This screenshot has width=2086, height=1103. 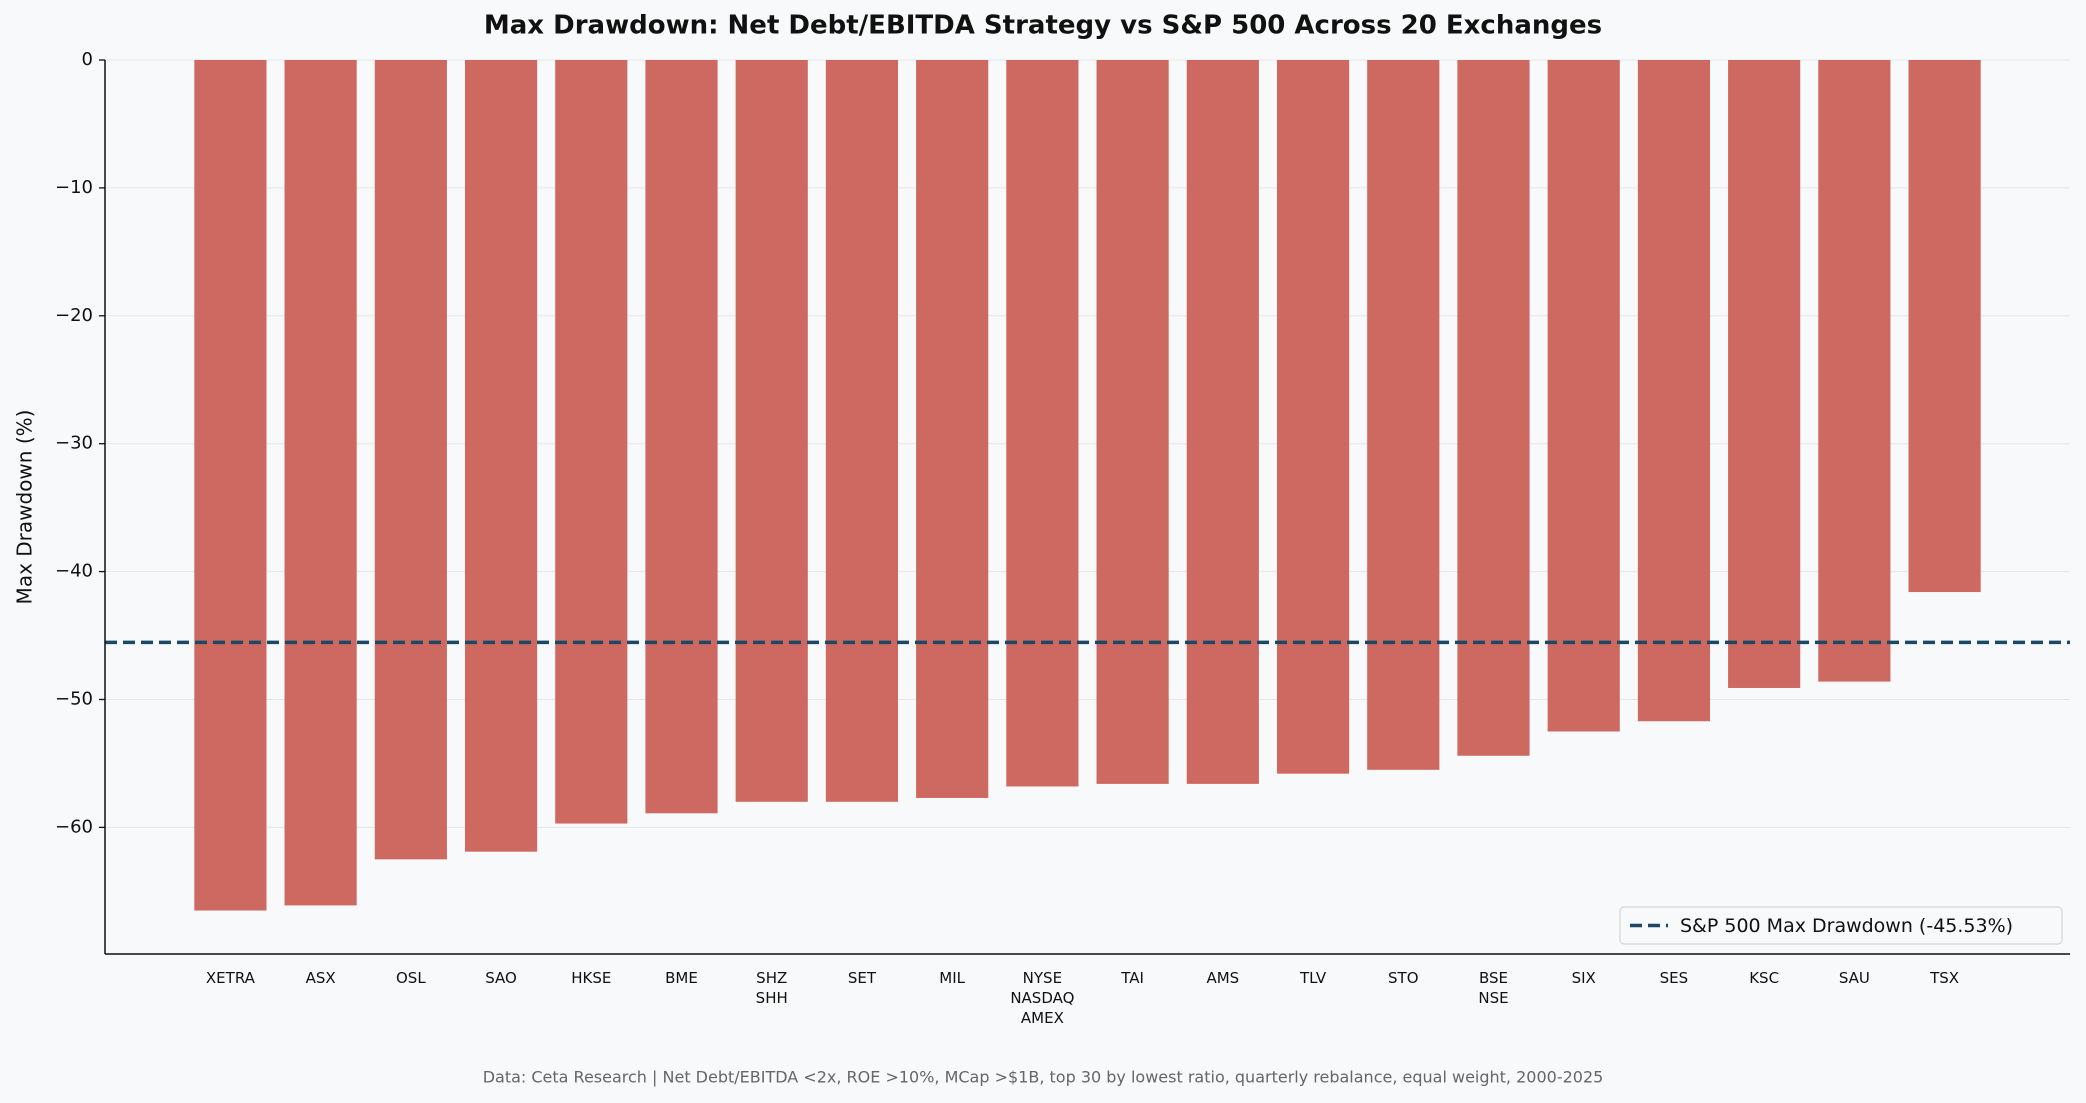 What do you see at coordinates (74, 443) in the screenshot?
I see `y-tick-label: −30` at bounding box center [74, 443].